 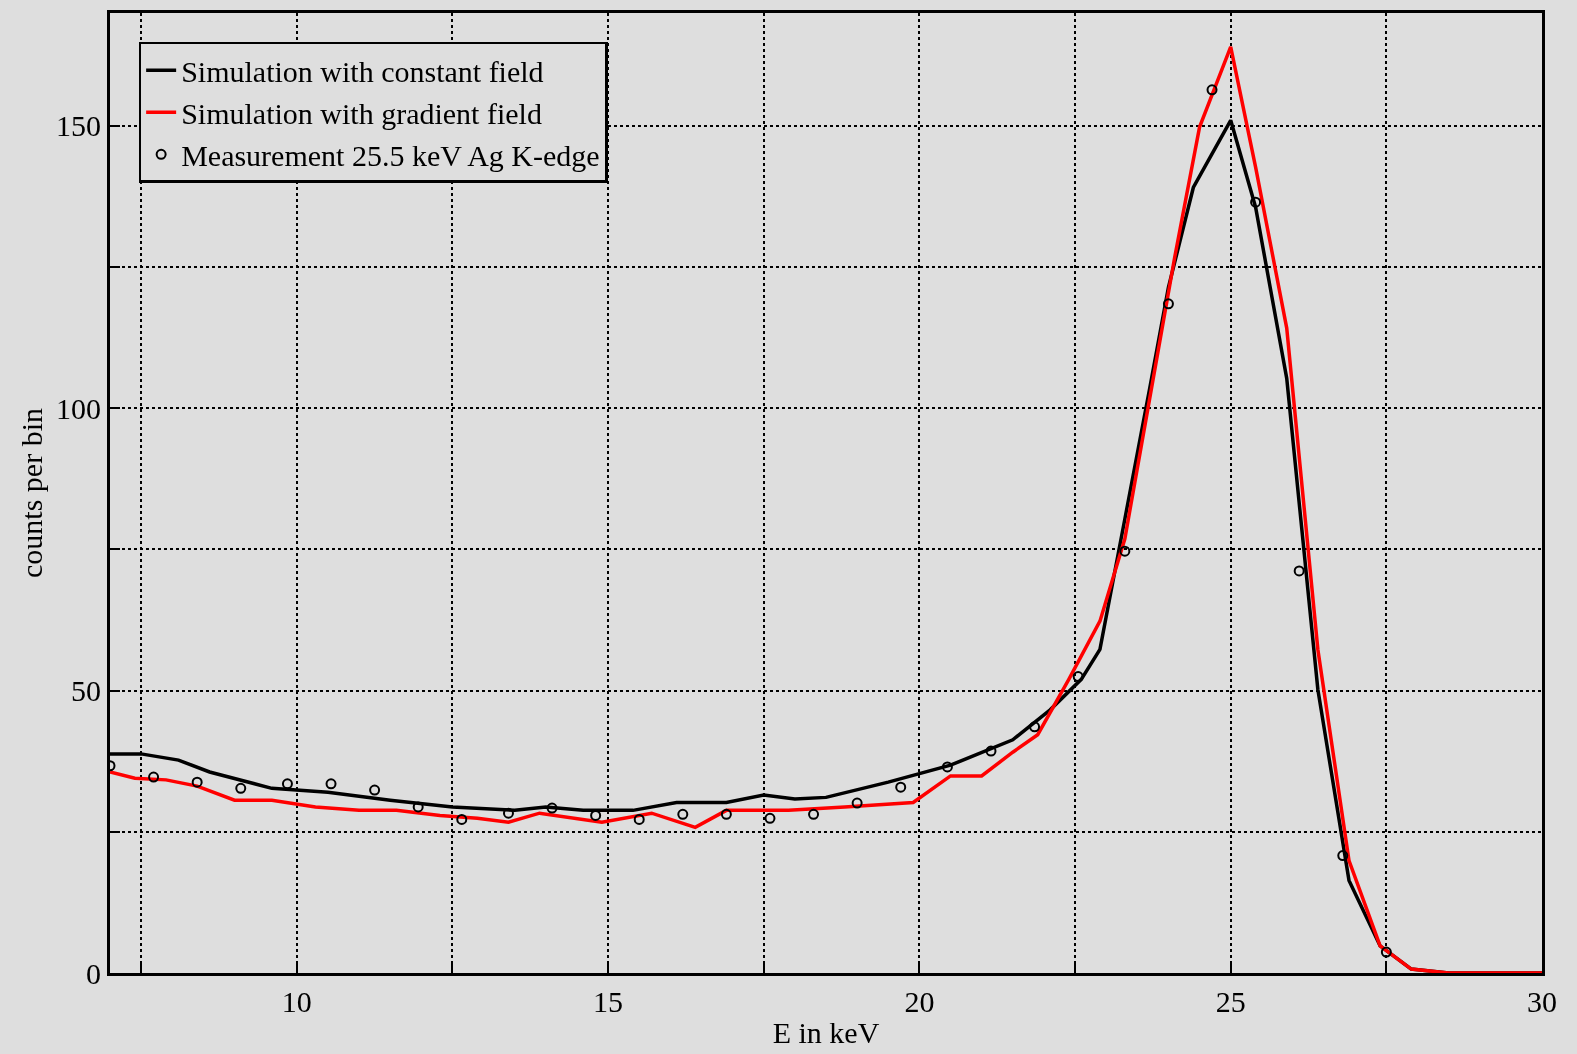 I want to click on y-tick-label: 100, so click(x=78, y=408).